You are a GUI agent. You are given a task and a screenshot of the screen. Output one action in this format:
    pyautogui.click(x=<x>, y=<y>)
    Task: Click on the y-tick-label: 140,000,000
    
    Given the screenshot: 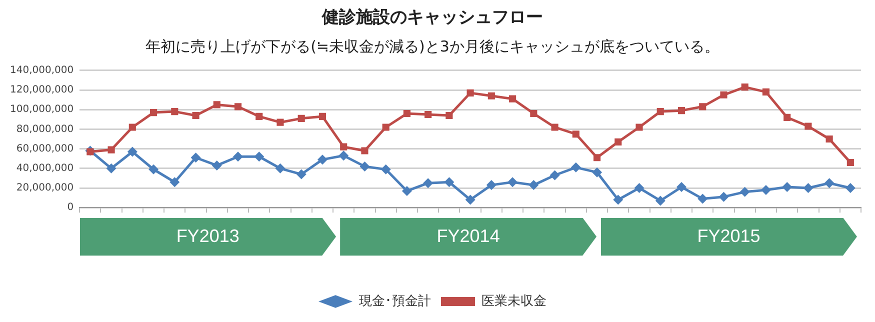 What is the action you would take?
    pyautogui.click(x=42, y=70)
    